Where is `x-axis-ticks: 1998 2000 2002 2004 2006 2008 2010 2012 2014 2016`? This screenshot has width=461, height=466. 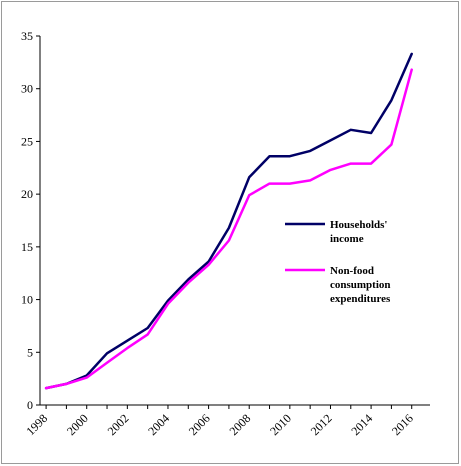
x-axis-ticks: 1998 2000 2002 2004 2006 2008 2010 2012 2014 2016 is located at coordinates (219, 421).